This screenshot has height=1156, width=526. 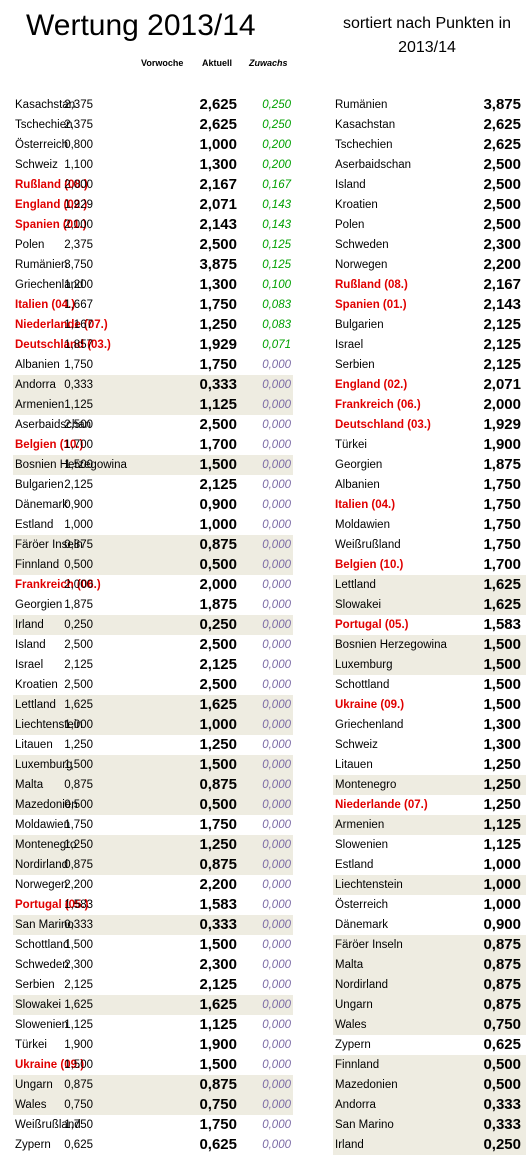 I want to click on table-row: Türkei 1,900 1,900 0,000, so click(x=153, y=1045).